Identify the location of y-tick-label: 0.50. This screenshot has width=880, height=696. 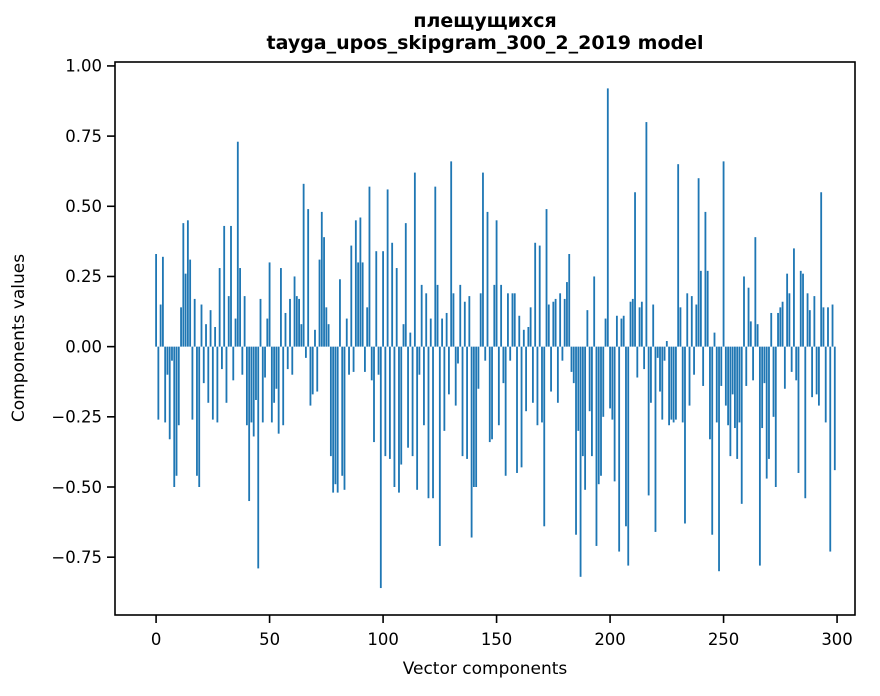
(83, 206).